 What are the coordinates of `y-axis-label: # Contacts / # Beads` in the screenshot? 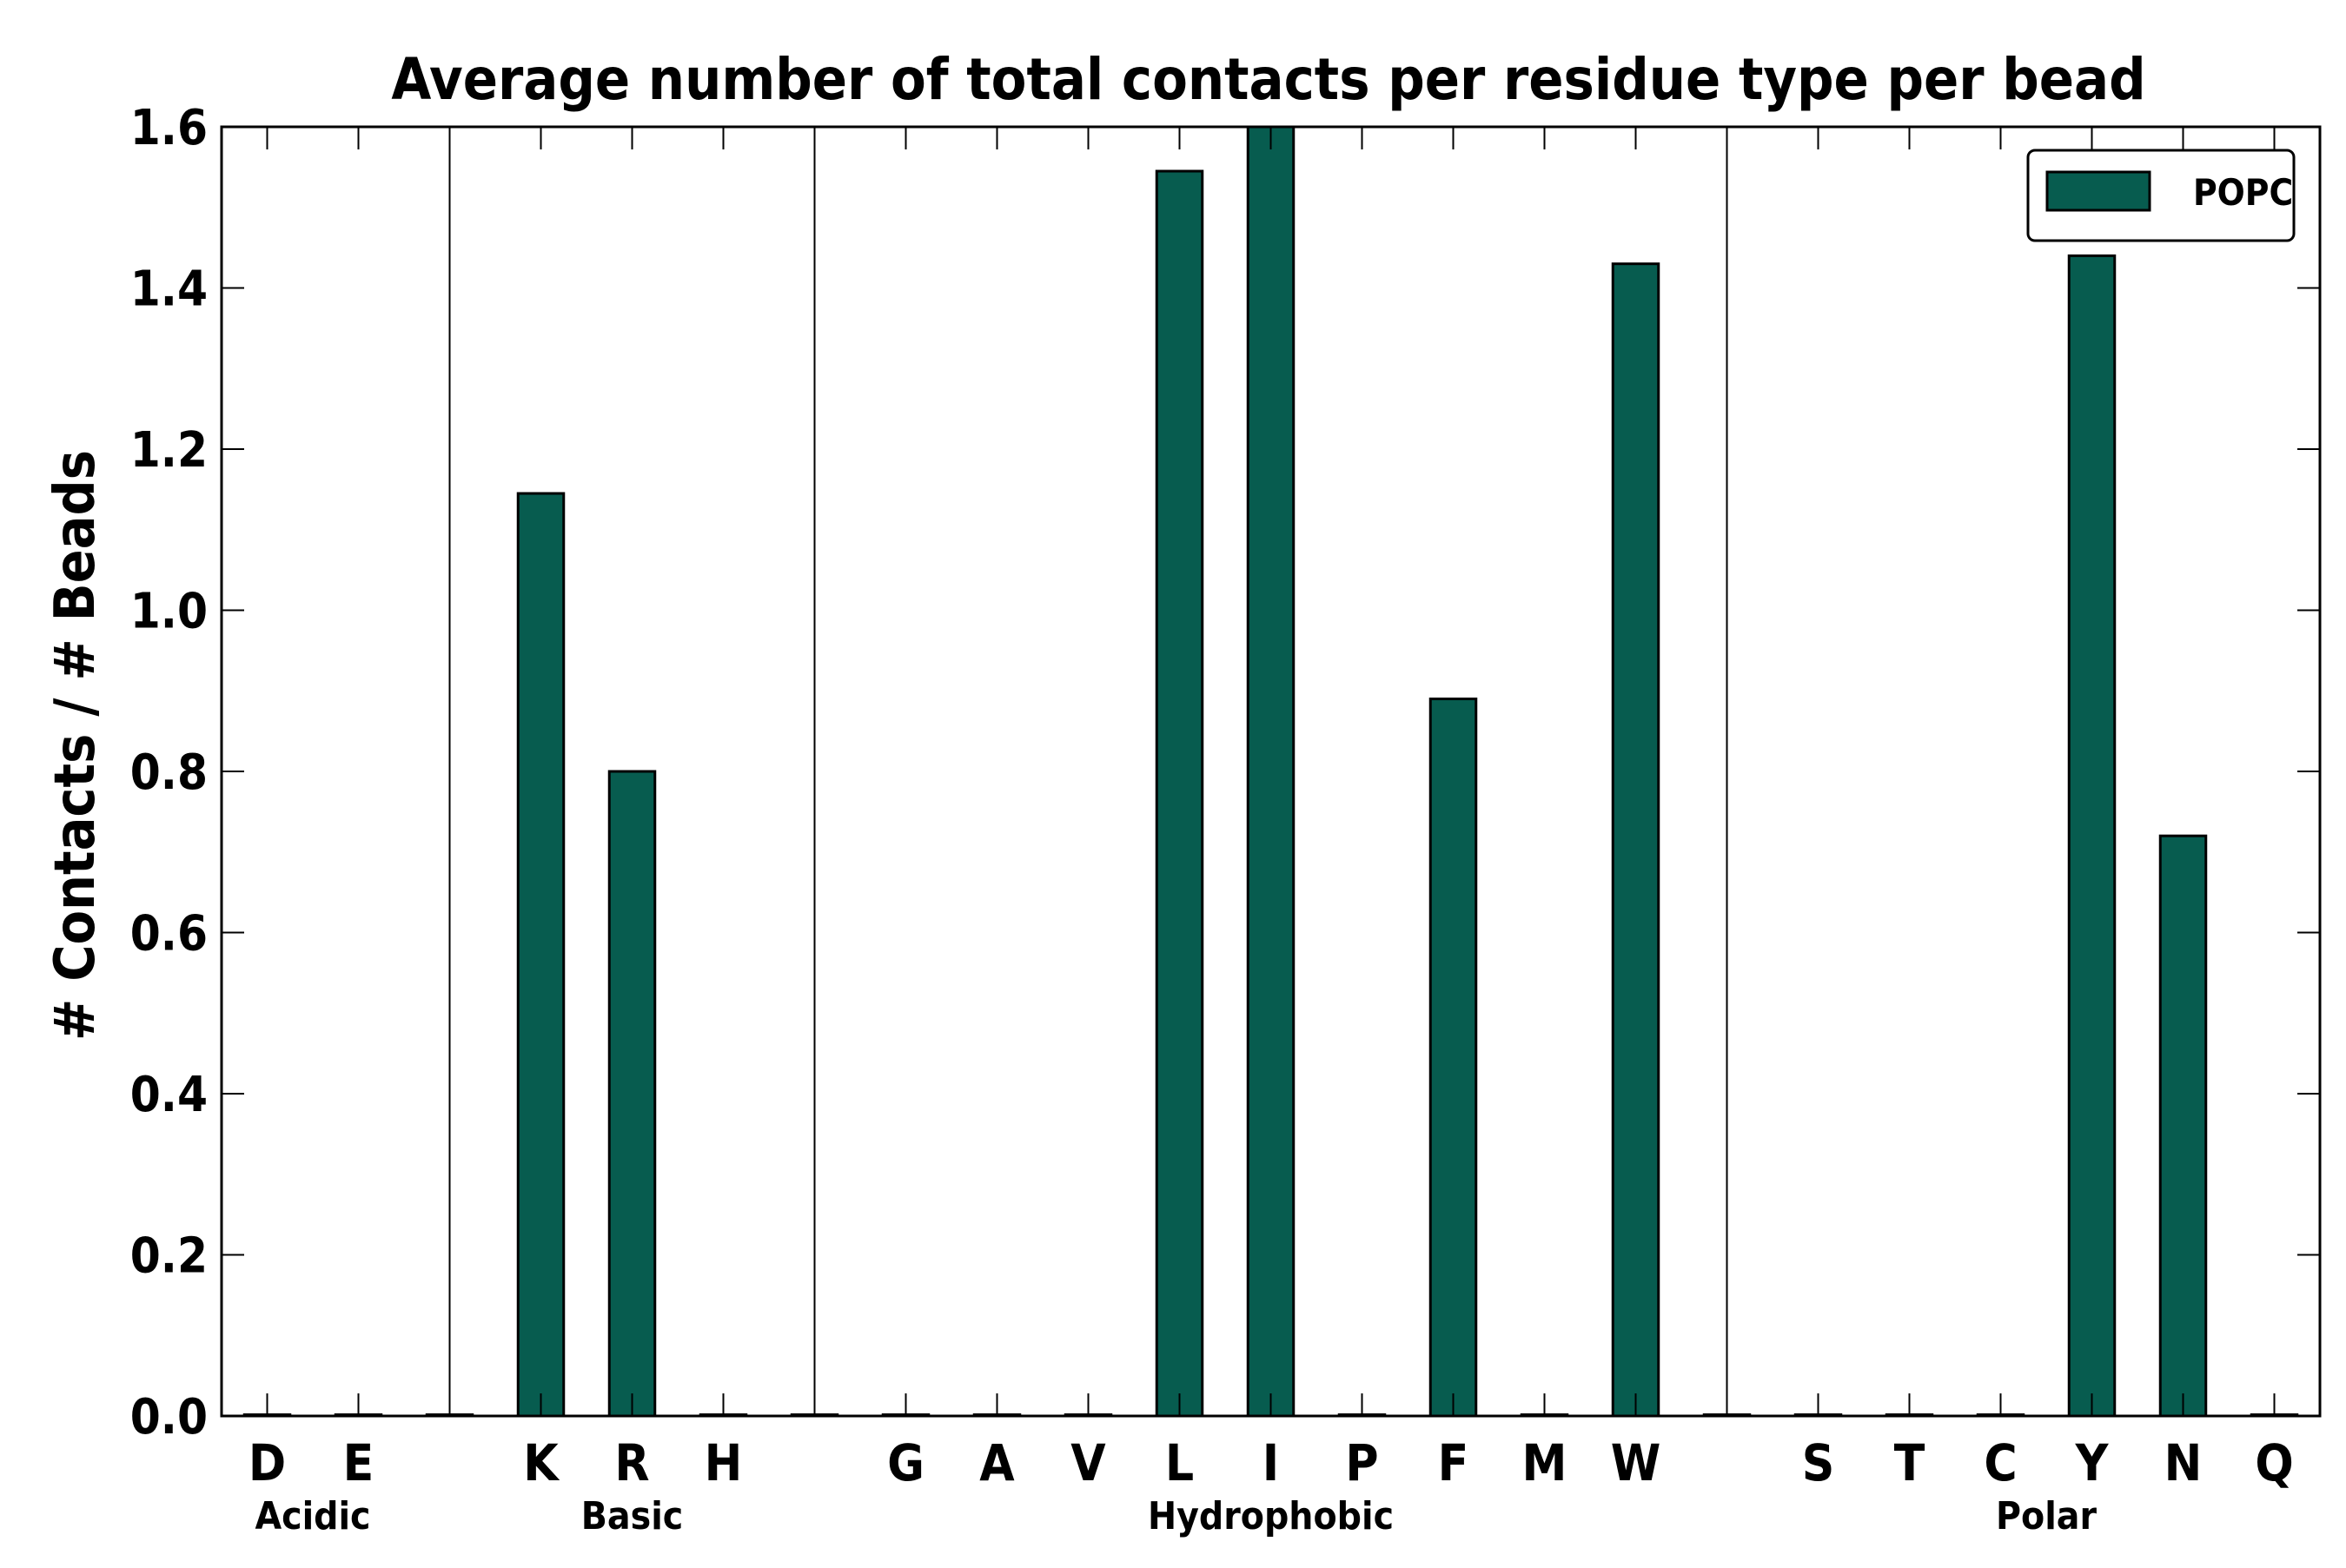 It's located at (75, 745).